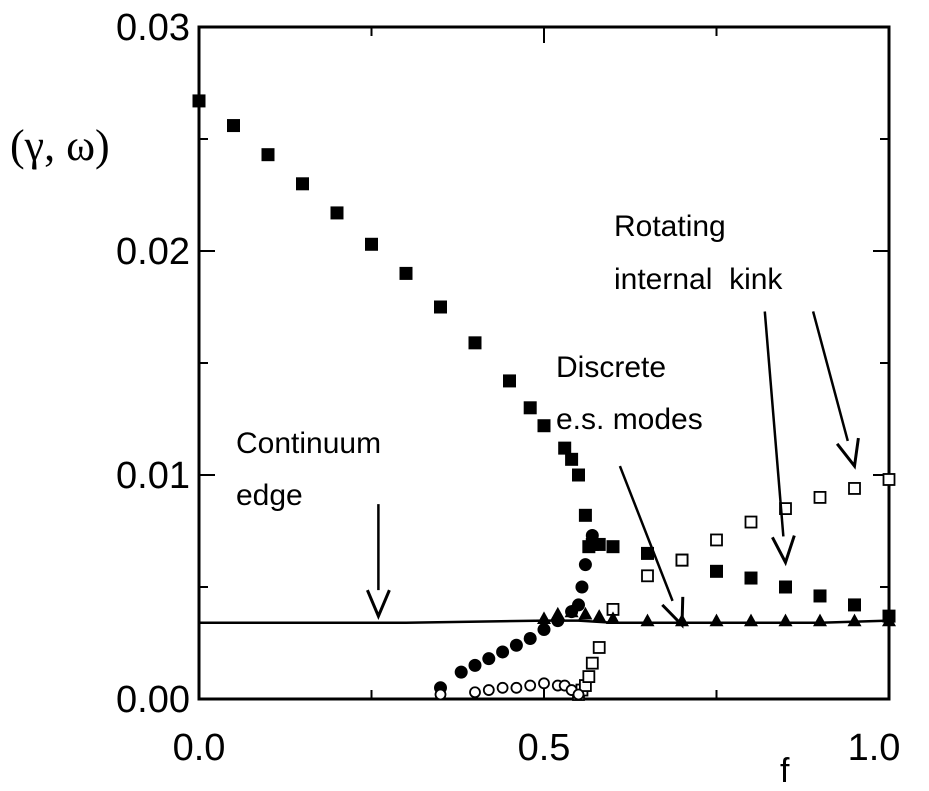 This screenshot has width=929, height=791. What do you see at coordinates (308, 443) in the screenshot?
I see `annotation-continuum-edge-line1: Continuum` at bounding box center [308, 443].